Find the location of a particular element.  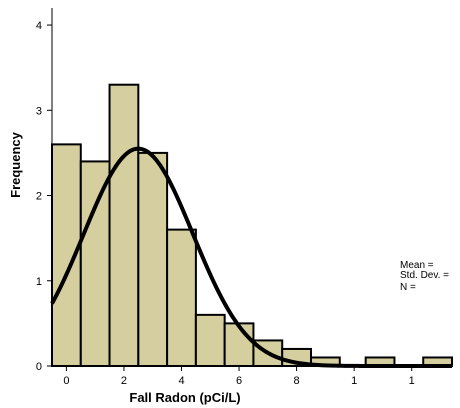

x-axis-label: Fall Radon (pCi/L) is located at coordinates (184, 397).